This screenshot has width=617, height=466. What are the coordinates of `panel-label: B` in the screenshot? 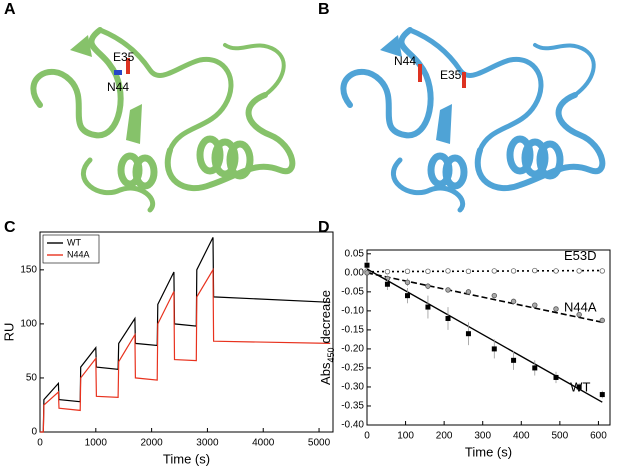 It's located at (324, 9).